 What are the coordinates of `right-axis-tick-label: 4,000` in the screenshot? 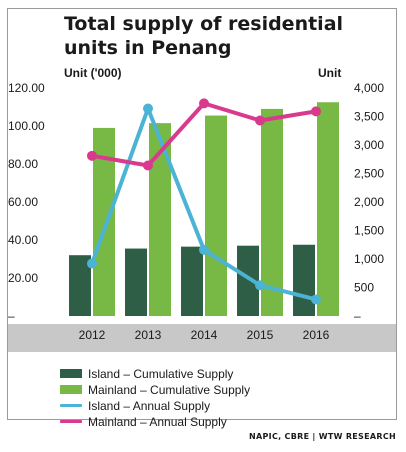 It's located at (369, 88).